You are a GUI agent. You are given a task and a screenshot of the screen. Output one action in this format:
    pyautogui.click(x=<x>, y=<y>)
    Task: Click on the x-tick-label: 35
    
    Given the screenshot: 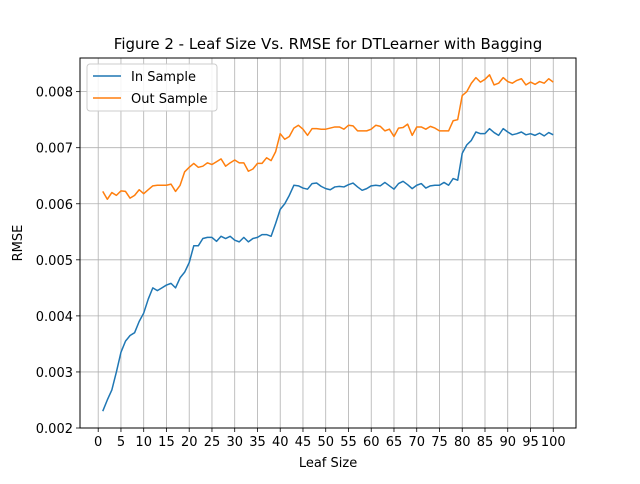 What is the action you would take?
    pyautogui.click(x=257, y=442)
    